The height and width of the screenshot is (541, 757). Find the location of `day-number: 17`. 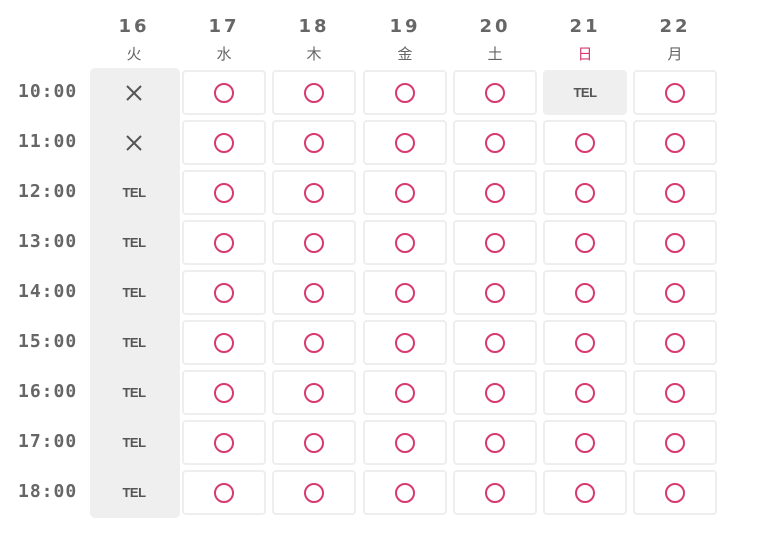

day-number: 17 is located at coordinates (224, 26).